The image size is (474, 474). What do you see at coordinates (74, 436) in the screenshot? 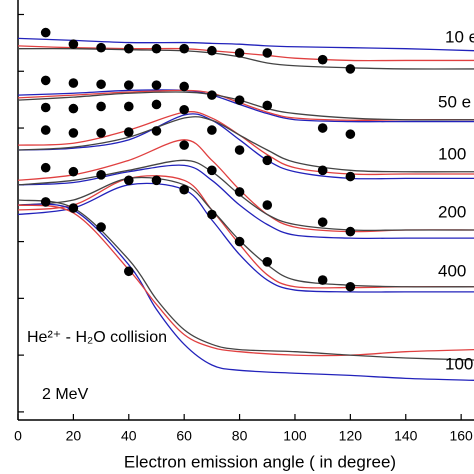
I see `x-tick-label: 20` at bounding box center [74, 436].